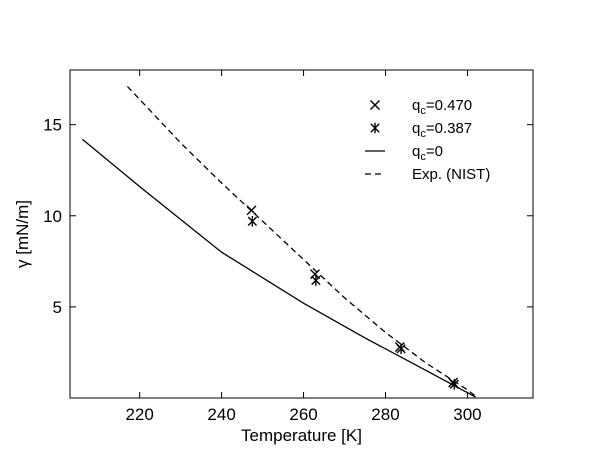  I want to click on legend-item-1: qc=0.387, so click(421, 130).